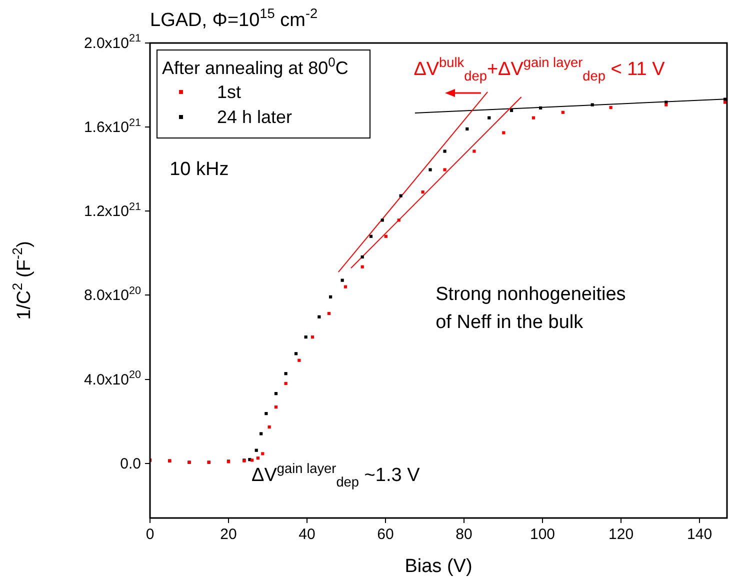  I want to click on annotation: 10 kHz, so click(199, 169).